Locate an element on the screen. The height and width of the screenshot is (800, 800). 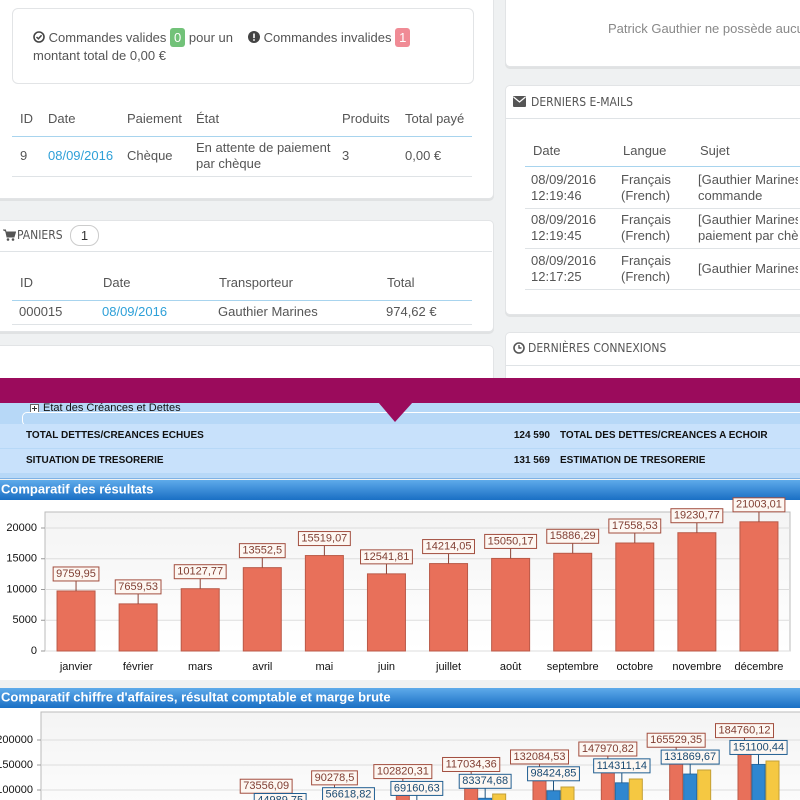
connections-title: DERNIÈRES CONNEXIONS is located at coordinates (597, 348).